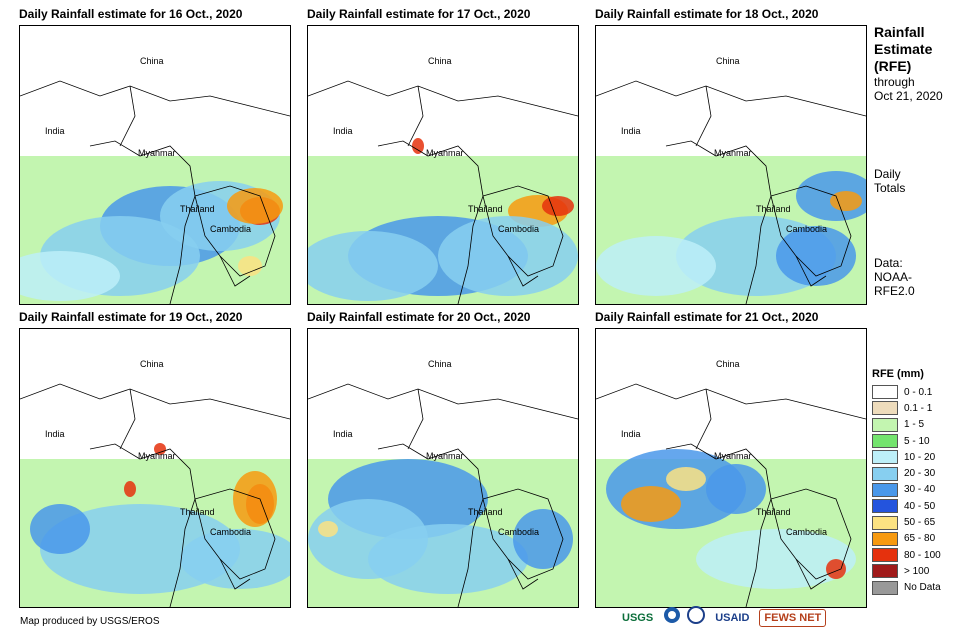 This screenshot has width=967, height=639. Describe the element at coordinates (894, 82) in the screenshot. I see `through-label: through` at that location.